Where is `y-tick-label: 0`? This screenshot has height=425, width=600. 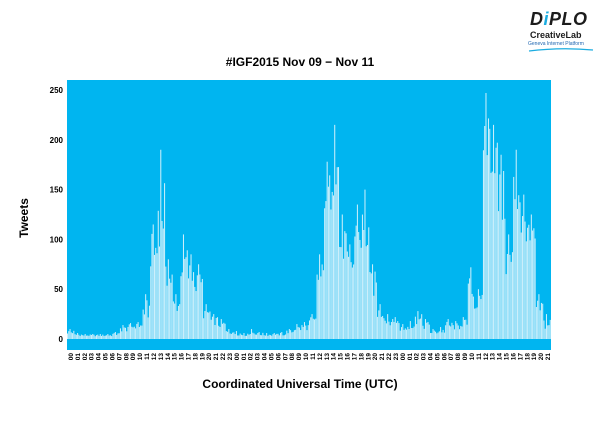 y-tick-label: 0 is located at coordinates (61, 339).